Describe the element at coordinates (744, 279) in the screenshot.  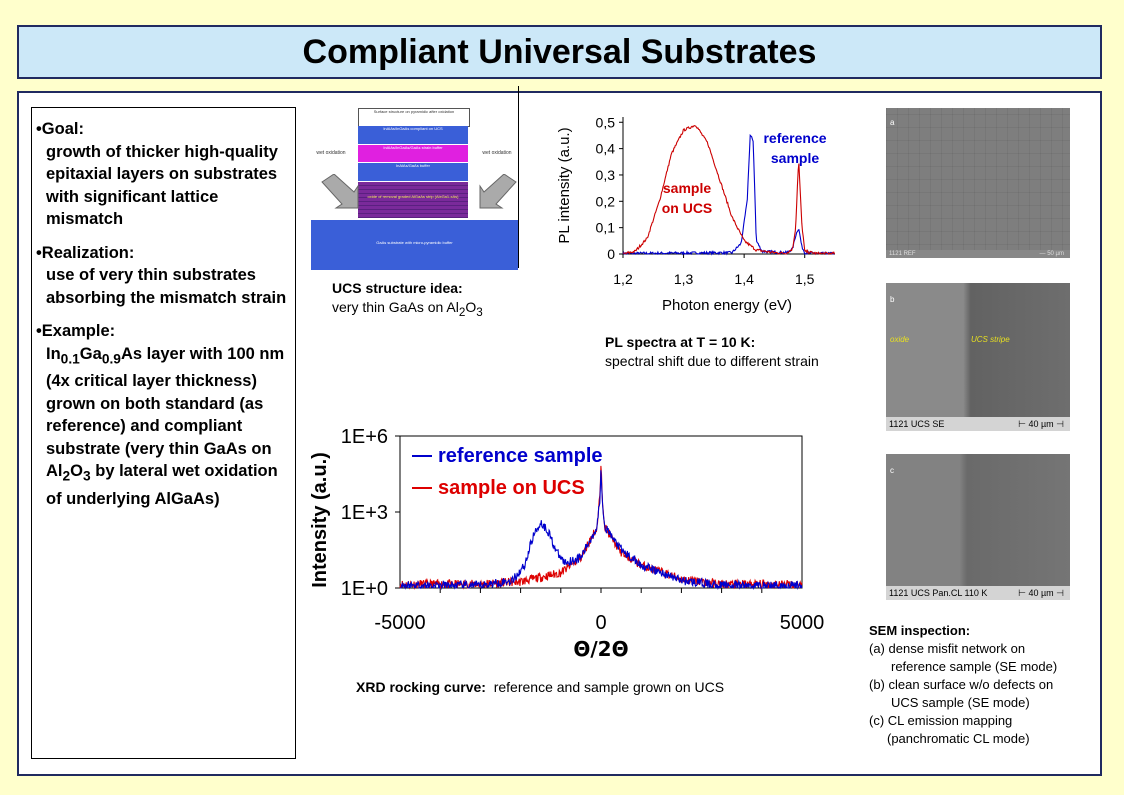
I see `pl-x-tick-label: 1,4` at that location.